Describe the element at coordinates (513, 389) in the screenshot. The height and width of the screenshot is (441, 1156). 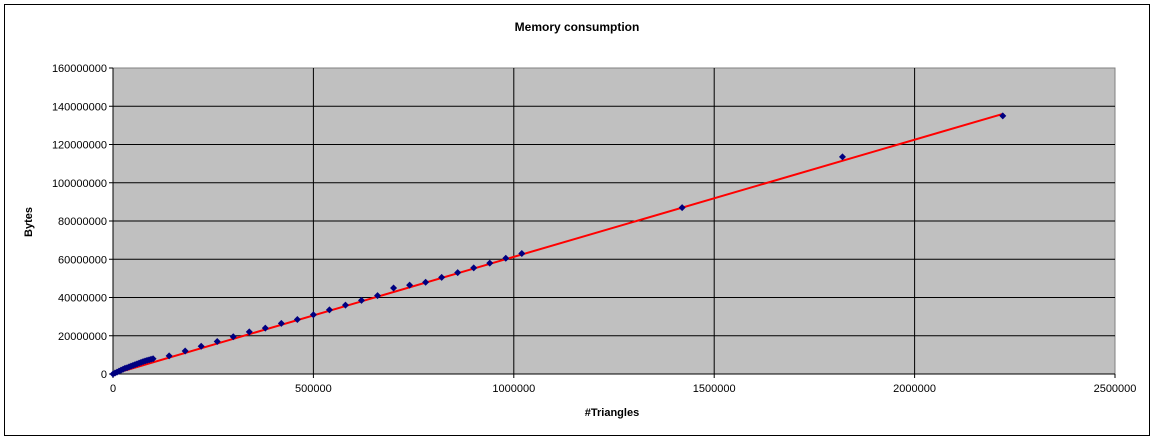
I see `x-tick-label: 1000000` at that location.